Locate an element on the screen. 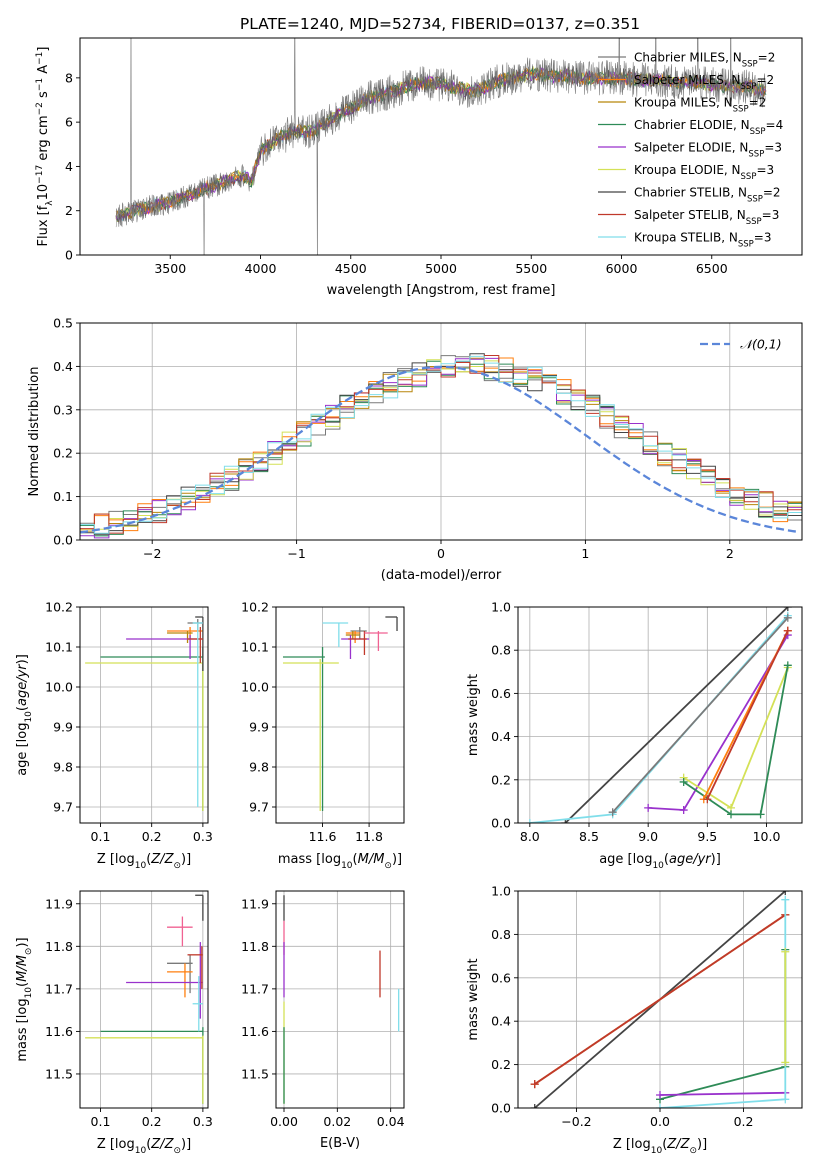  age_vs_mass-xlabel-part: 10 is located at coordinates (347, 866).